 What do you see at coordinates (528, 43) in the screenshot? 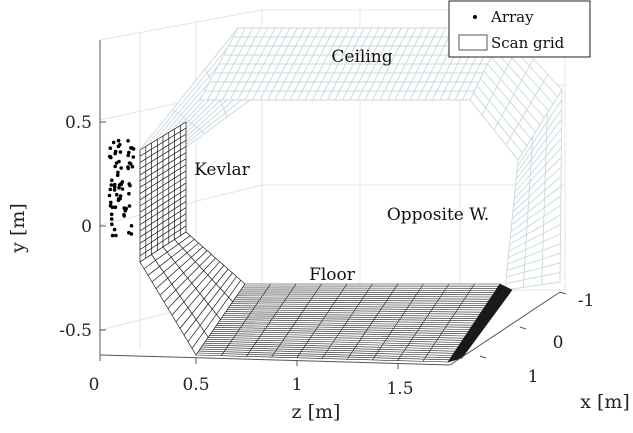
I see `legend-scan-grid-label: Scan grid` at bounding box center [528, 43].